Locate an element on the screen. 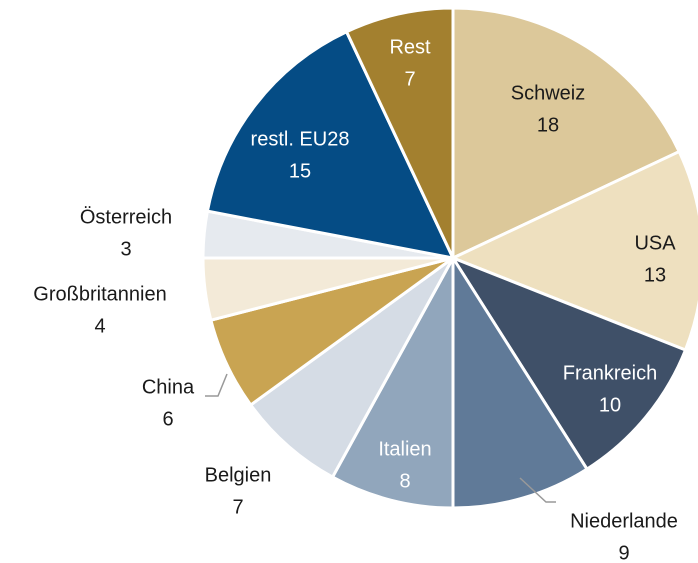 Image resolution: width=698 pixels, height=563 pixels. slice-label: Österreich is located at coordinates (126, 217).